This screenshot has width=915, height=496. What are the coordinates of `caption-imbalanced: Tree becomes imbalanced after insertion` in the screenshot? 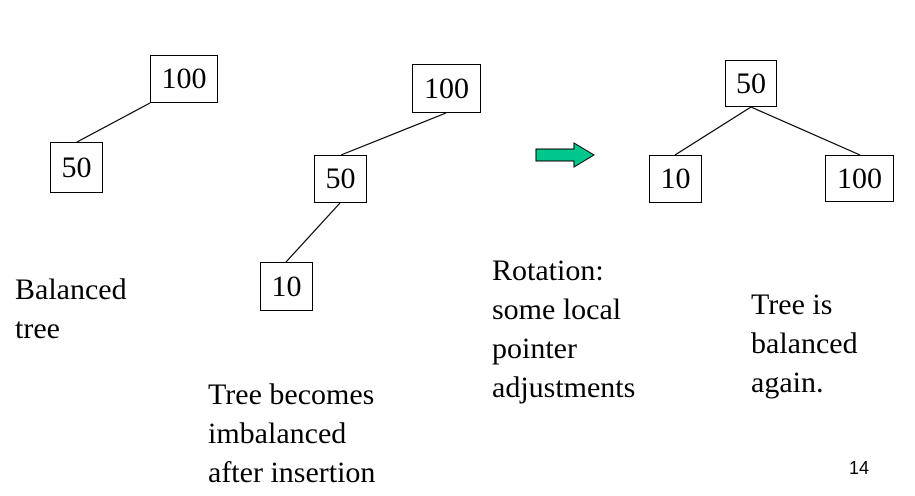 It's located at (291, 433).